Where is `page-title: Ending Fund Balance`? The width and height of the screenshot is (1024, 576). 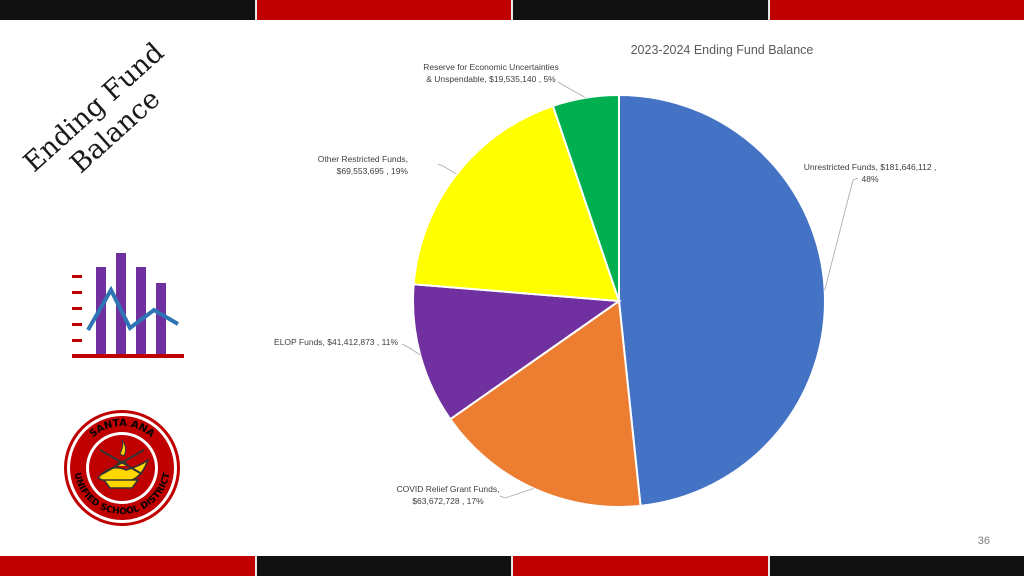 page-title: Ending Fund Balance is located at coordinates (105, 120).